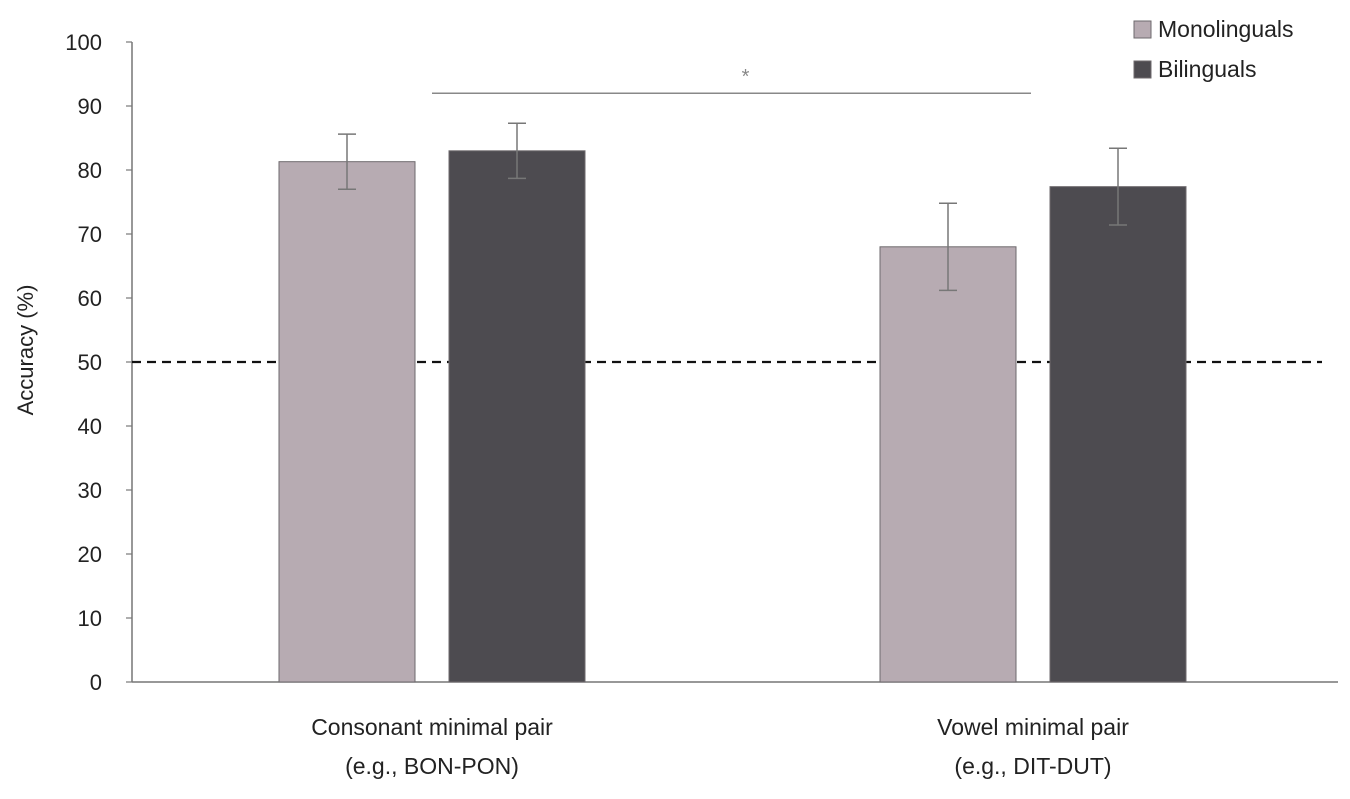 The width and height of the screenshot is (1350, 799). What do you see at coordinates (1226, 29) in the screenshot?
I see `legend-label-monolinguals: Monolinguals` at bounding box center [1226, 29].